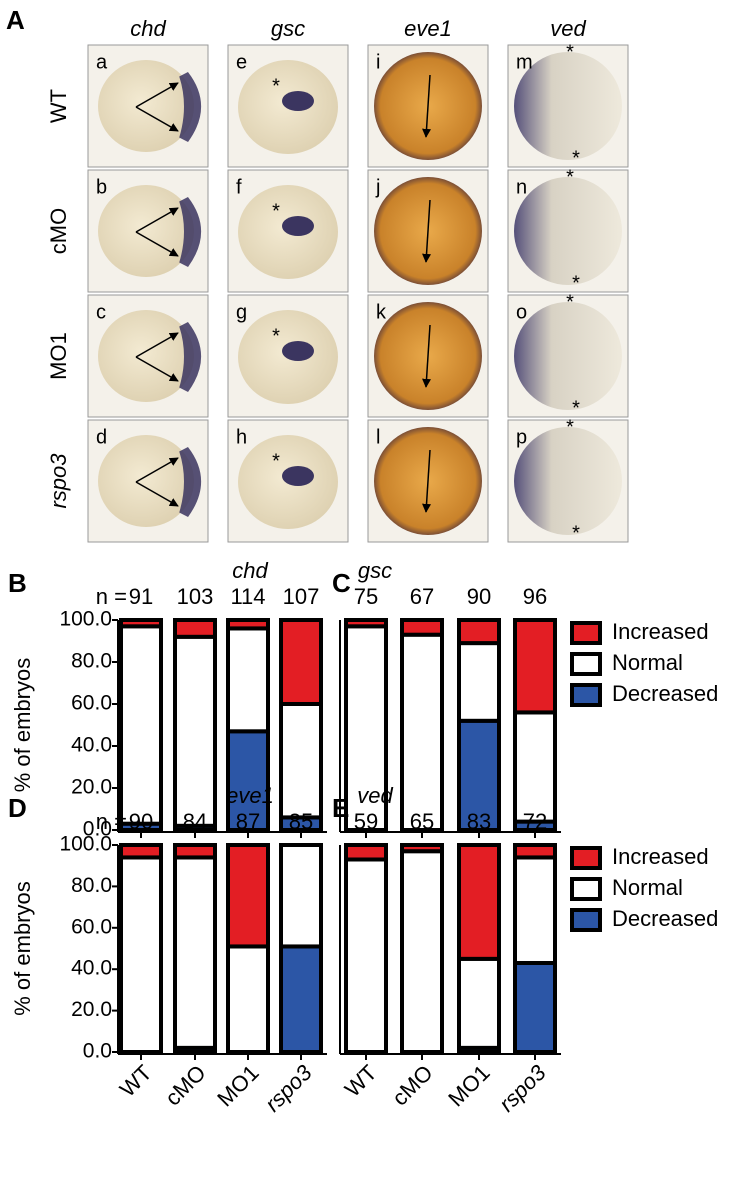 The height and width of the screenshot is (1190, 747). Describe the element at coordinates (85, 844) in the screenshot. I see `y-tick-label: 100.0` at that location.